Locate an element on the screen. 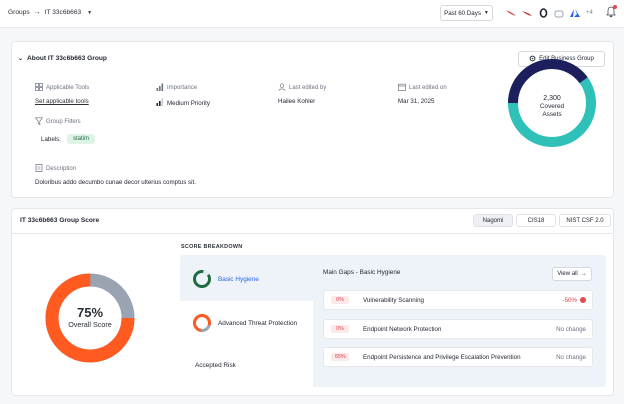  breakdown-item-label: Accepted Risk is located at coordinates (215, 365).